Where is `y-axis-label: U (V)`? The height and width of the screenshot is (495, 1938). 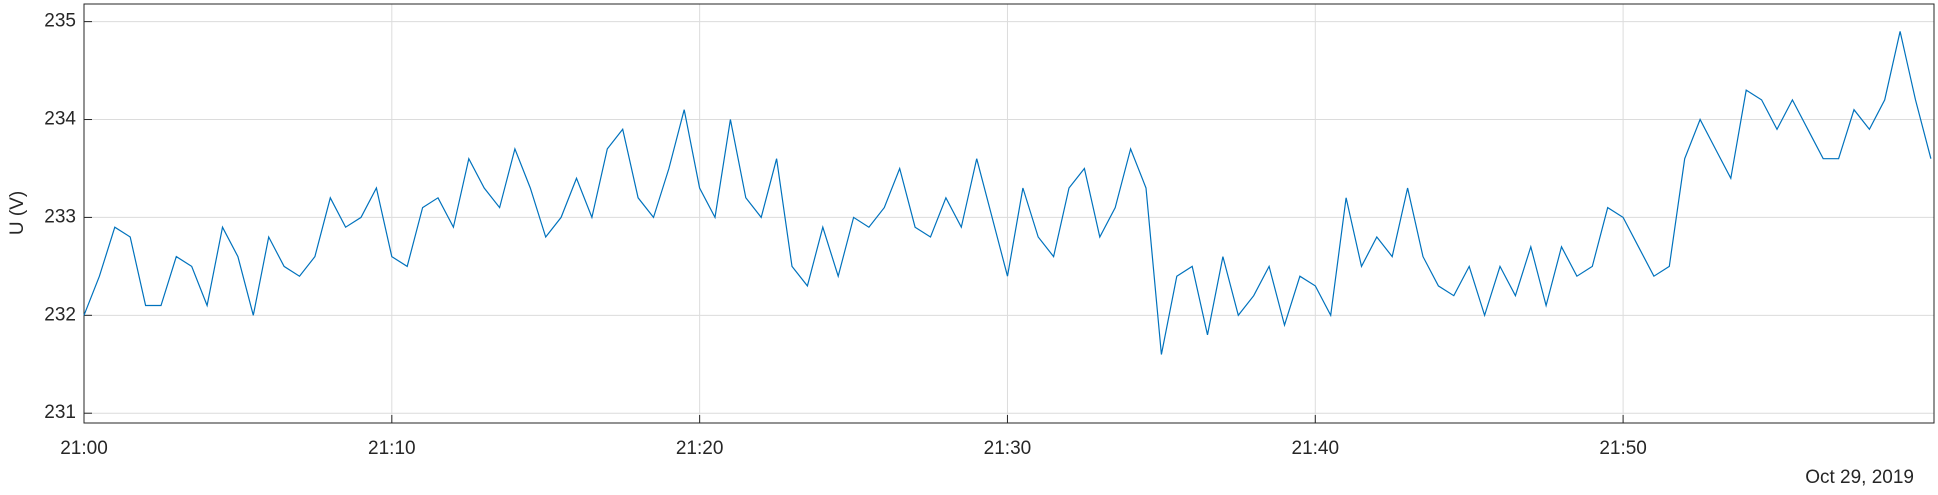 y-axis-label: U (V) is located at coordinates (17, 213).